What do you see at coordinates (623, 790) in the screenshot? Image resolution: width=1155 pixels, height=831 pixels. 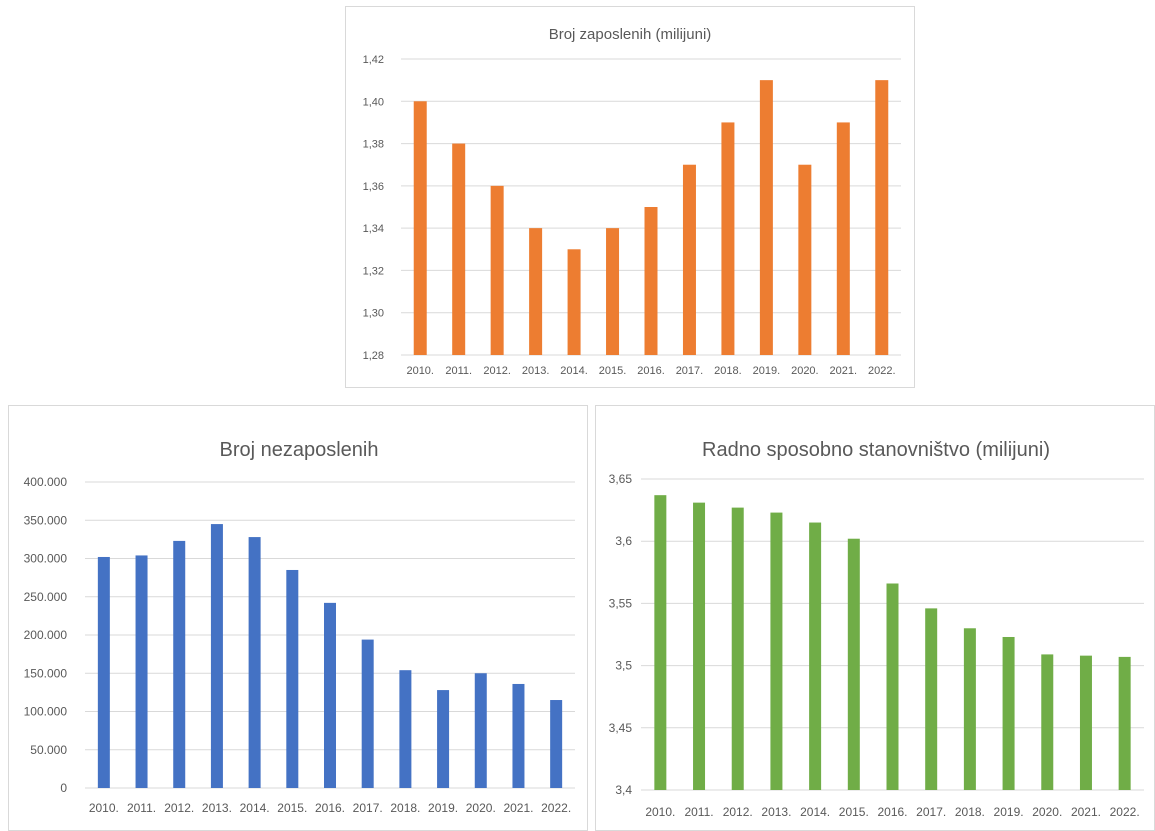 I see `y-tick-label: 3,4` at bounding box center [623, 790].